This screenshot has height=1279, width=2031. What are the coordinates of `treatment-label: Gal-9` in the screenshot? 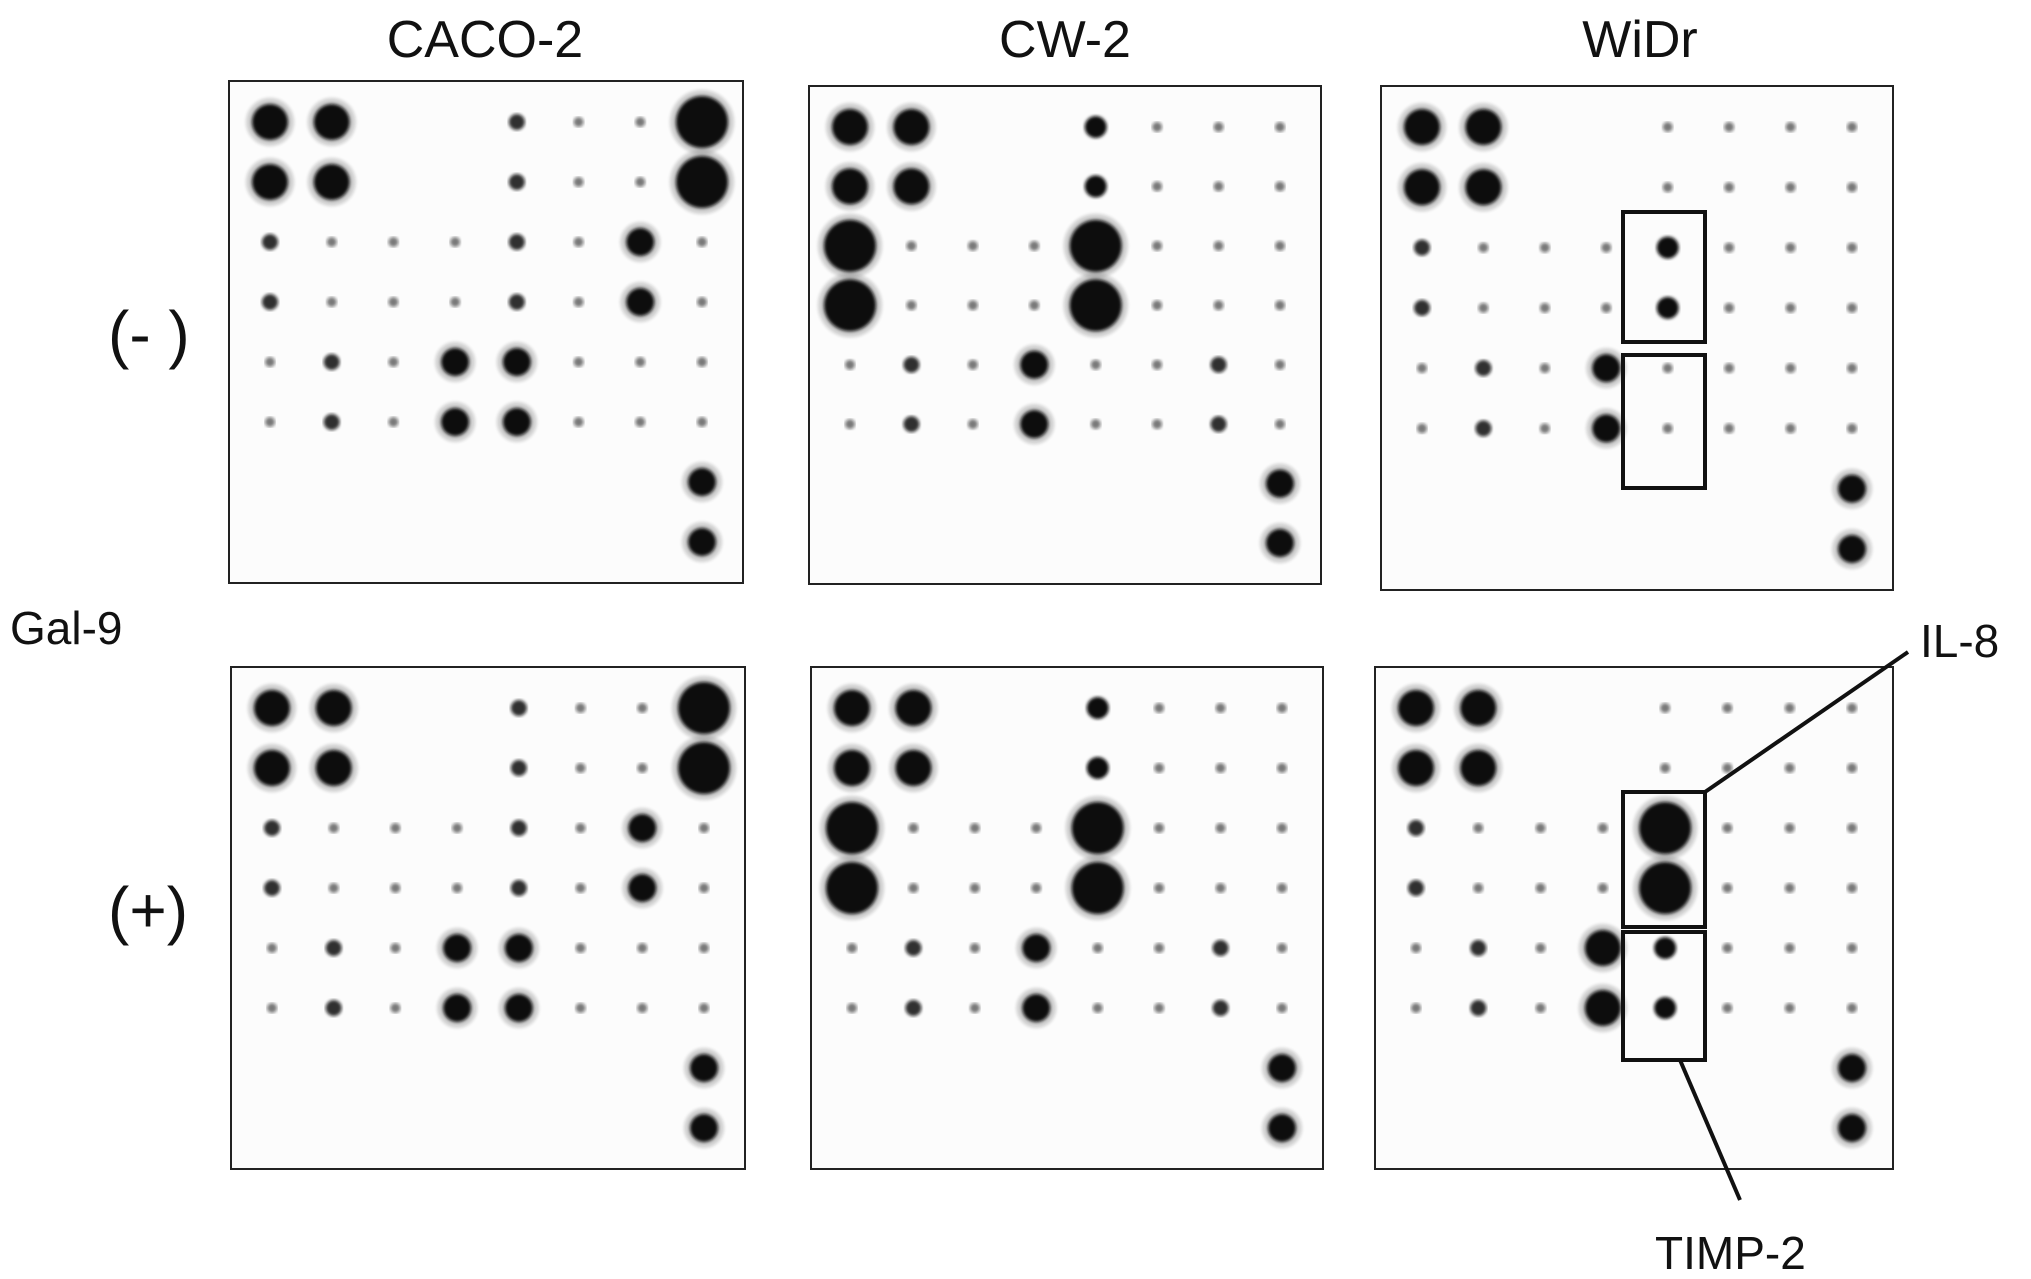 It's located at (66, 628).